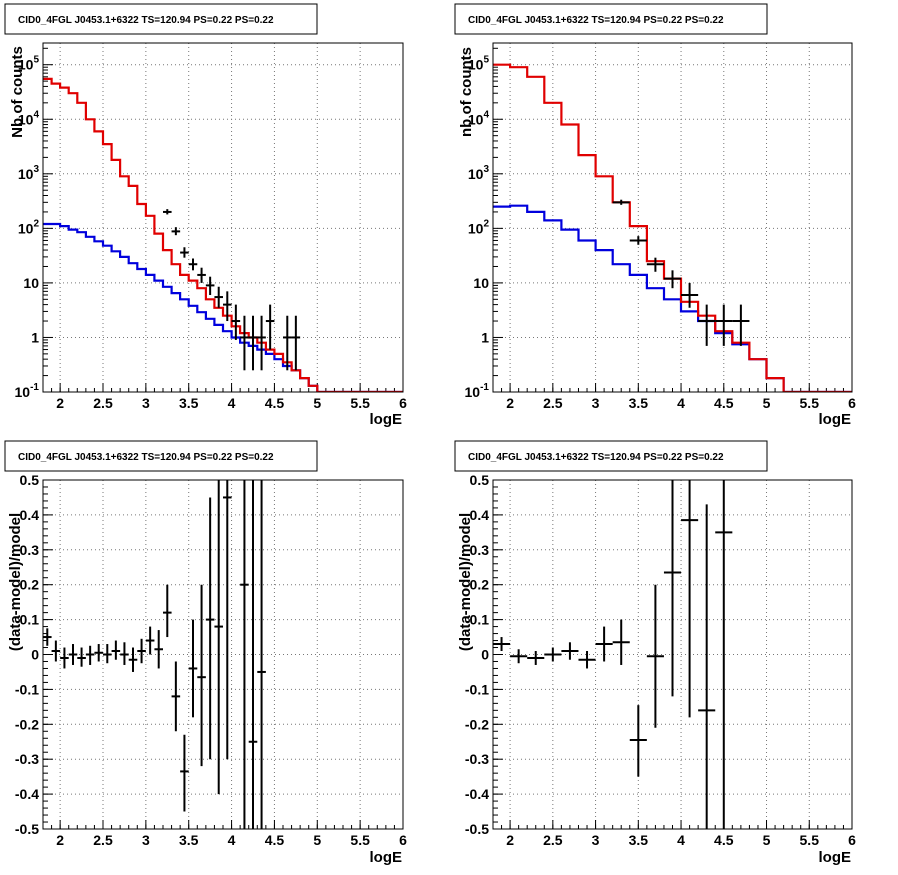 This screenshot has width=898, height=875. What do you see at coordinates (35, 337) in the screenshot?
I see `y-tick-label: 1` at bounding box center [35, 337].